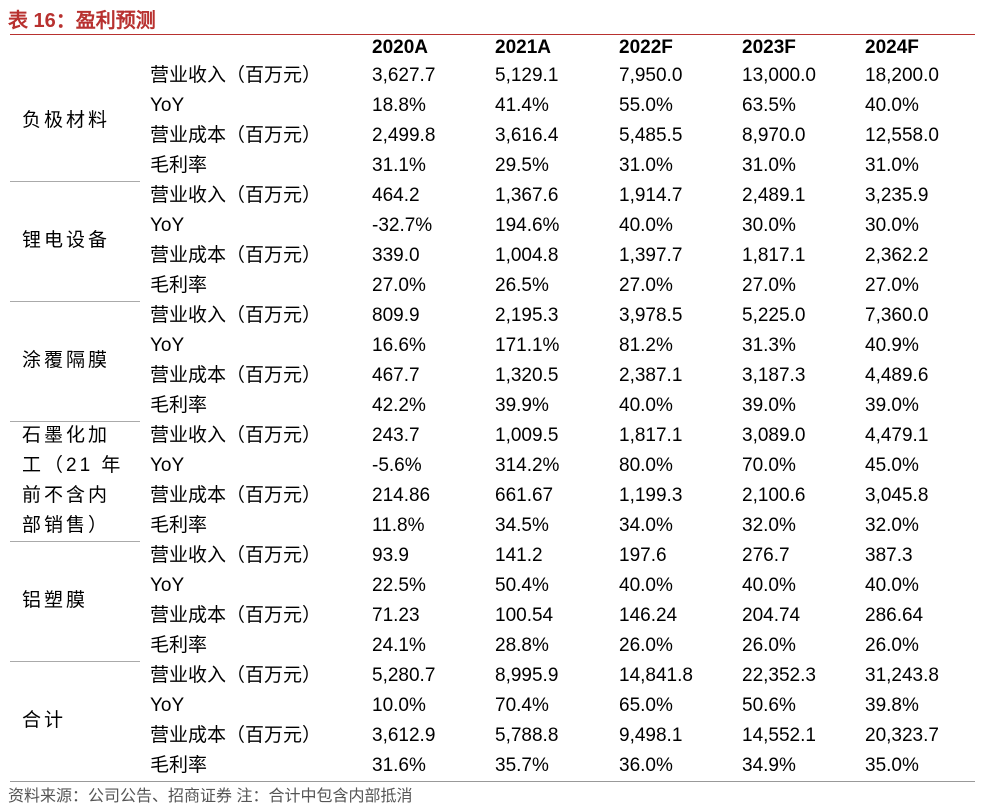  I want to click on value-cell: 3,089.0, so click(774, 435).